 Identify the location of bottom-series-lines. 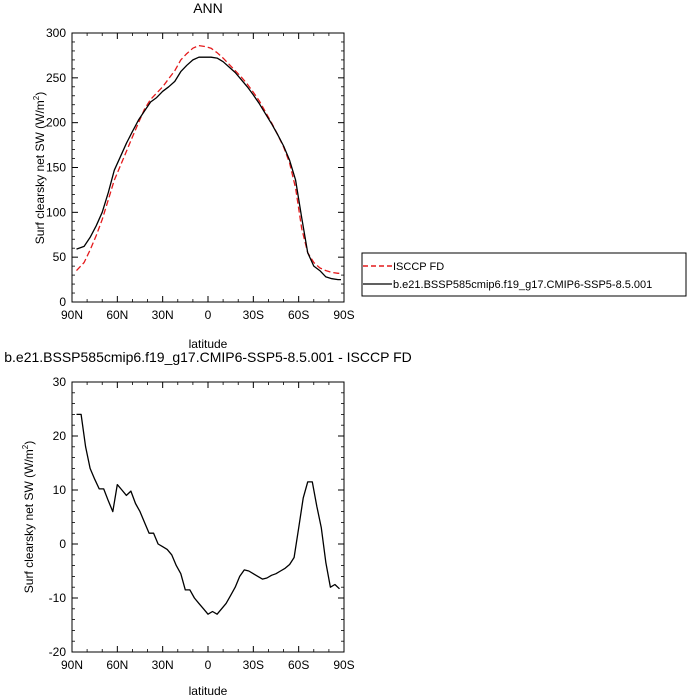
(208, 514).